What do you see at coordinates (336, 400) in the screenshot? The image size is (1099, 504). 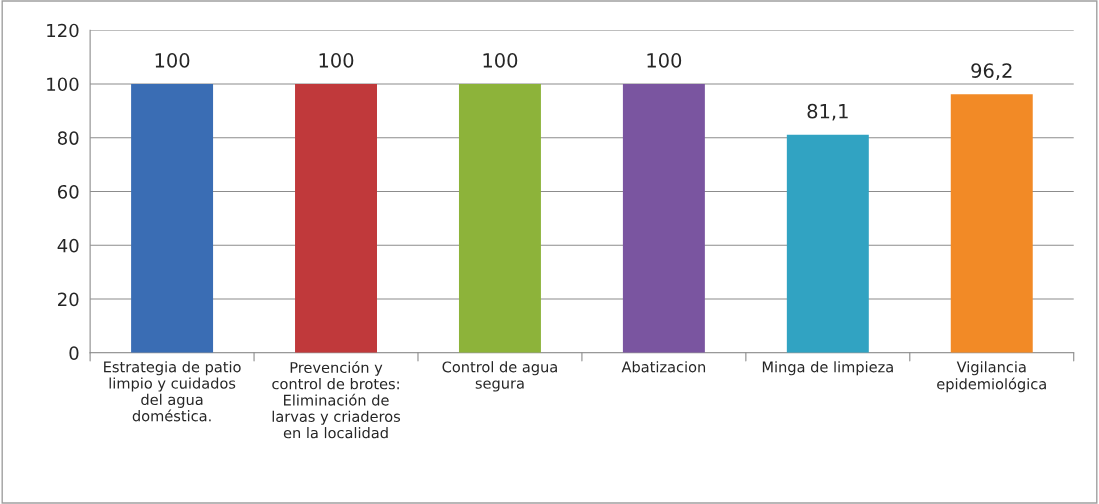 I see `x-tick-label: Prevención y control de brotes: Eliminación de larvas y criaderos en la localidad` at bounding box center [336, 400].